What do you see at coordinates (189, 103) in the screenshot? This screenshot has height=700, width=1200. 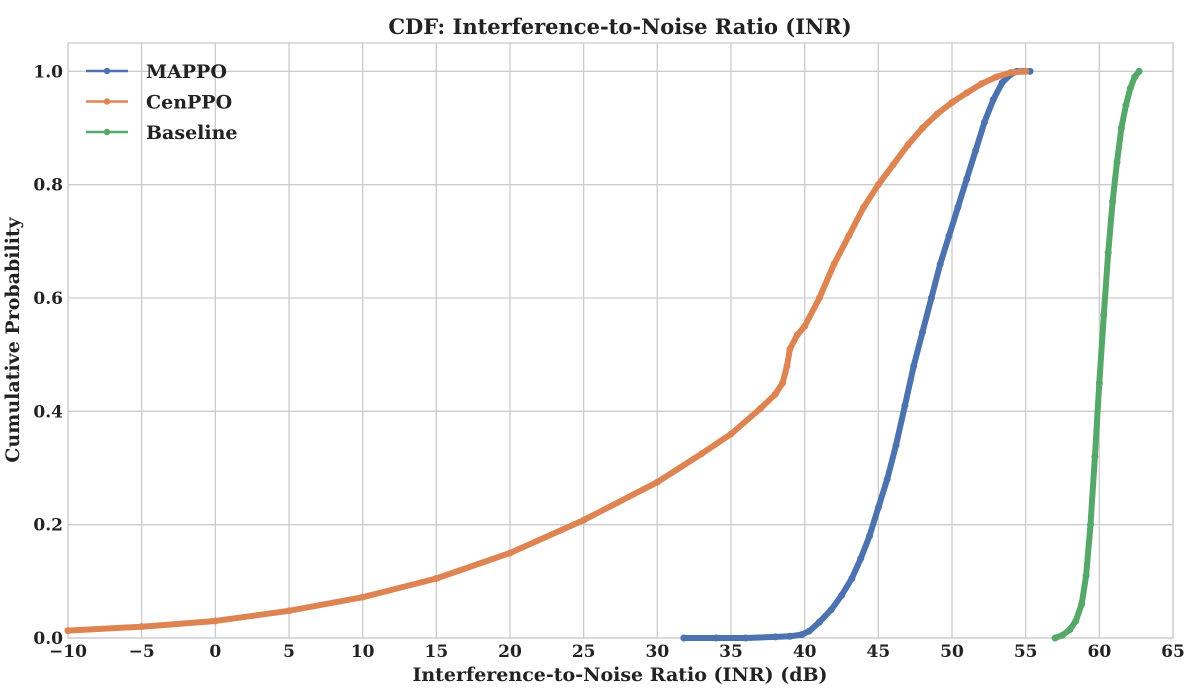 I see `legend-label-cenppo: CenPPO` at bounding box center [189, 103].